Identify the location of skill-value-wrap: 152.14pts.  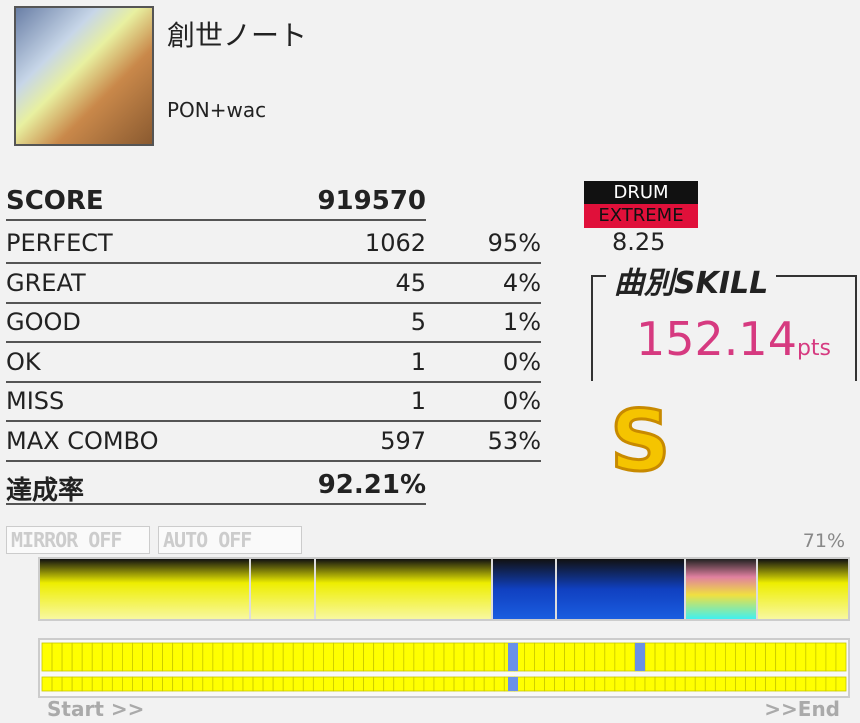
(733, 339).